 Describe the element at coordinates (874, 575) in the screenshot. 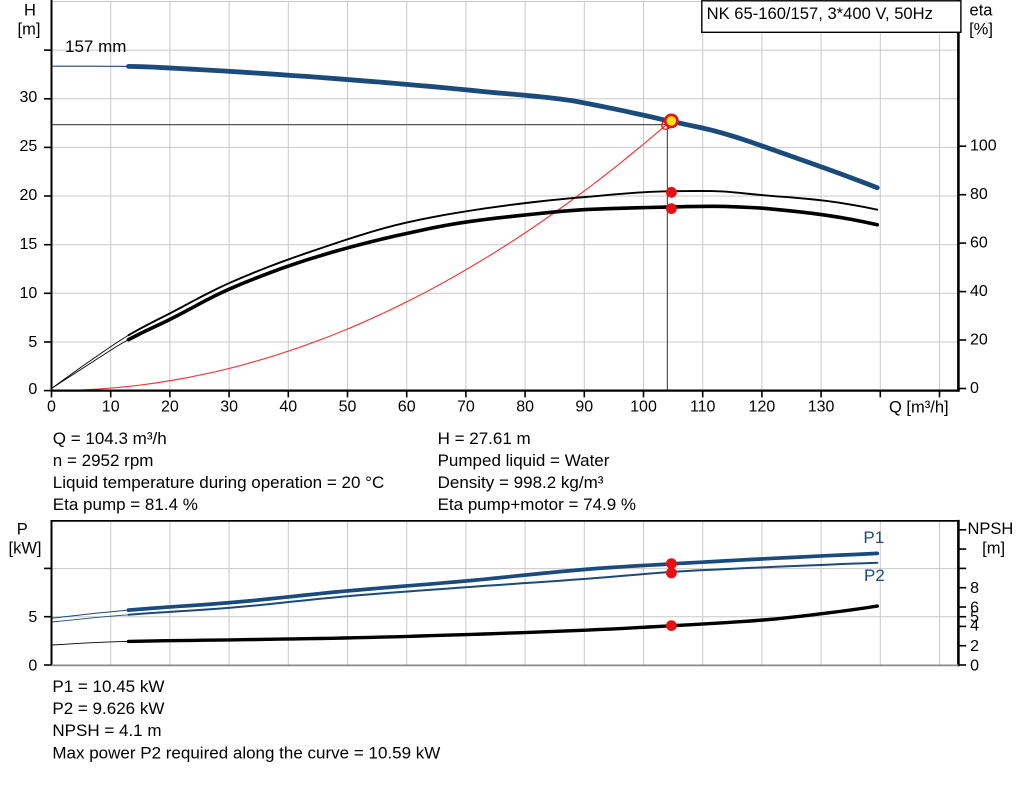

I see `svg-text: P2` at that location.